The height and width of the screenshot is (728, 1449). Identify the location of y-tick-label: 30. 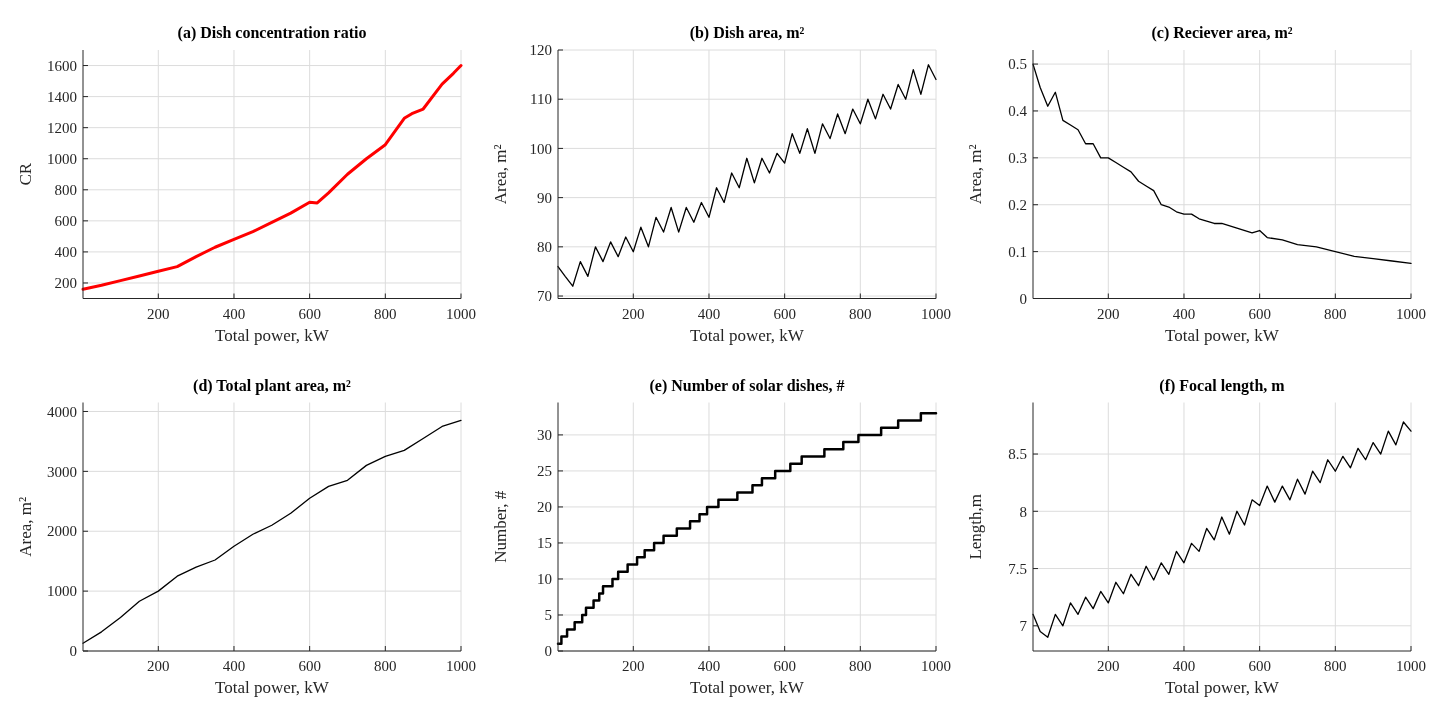
(544, 435).